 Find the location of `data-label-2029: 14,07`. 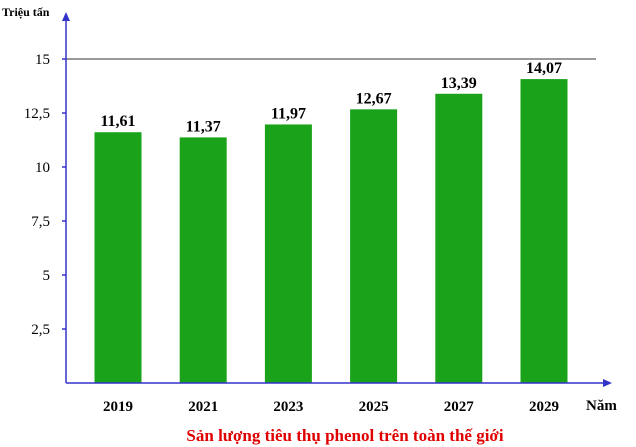

data-label-2029: 14,07 is located at coordinates (544, 68).